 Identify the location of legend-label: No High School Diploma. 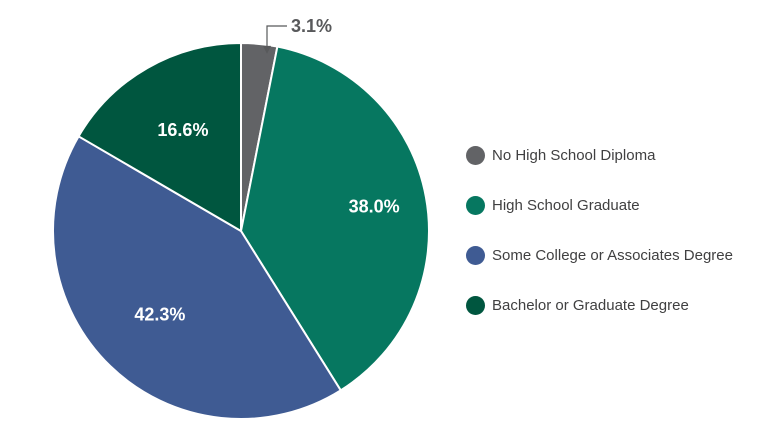
(574, 155).